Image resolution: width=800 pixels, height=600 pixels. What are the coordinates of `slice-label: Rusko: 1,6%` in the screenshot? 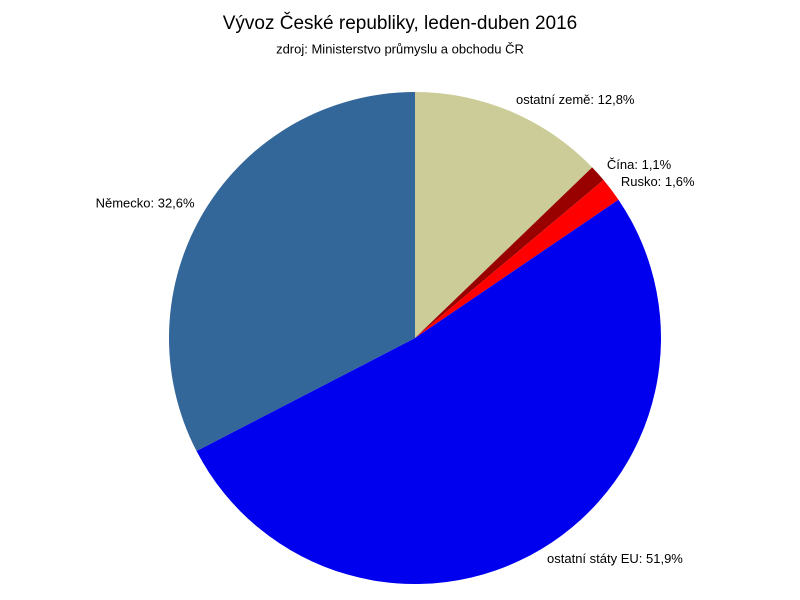 It's located at (658, 181).